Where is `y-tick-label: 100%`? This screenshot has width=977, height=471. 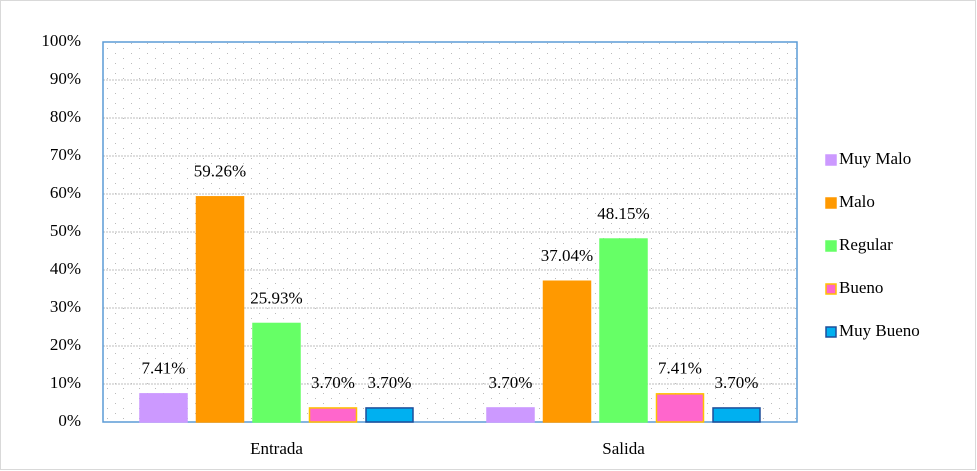
y-tick-label: 100% is located at coordinates (61, 40).